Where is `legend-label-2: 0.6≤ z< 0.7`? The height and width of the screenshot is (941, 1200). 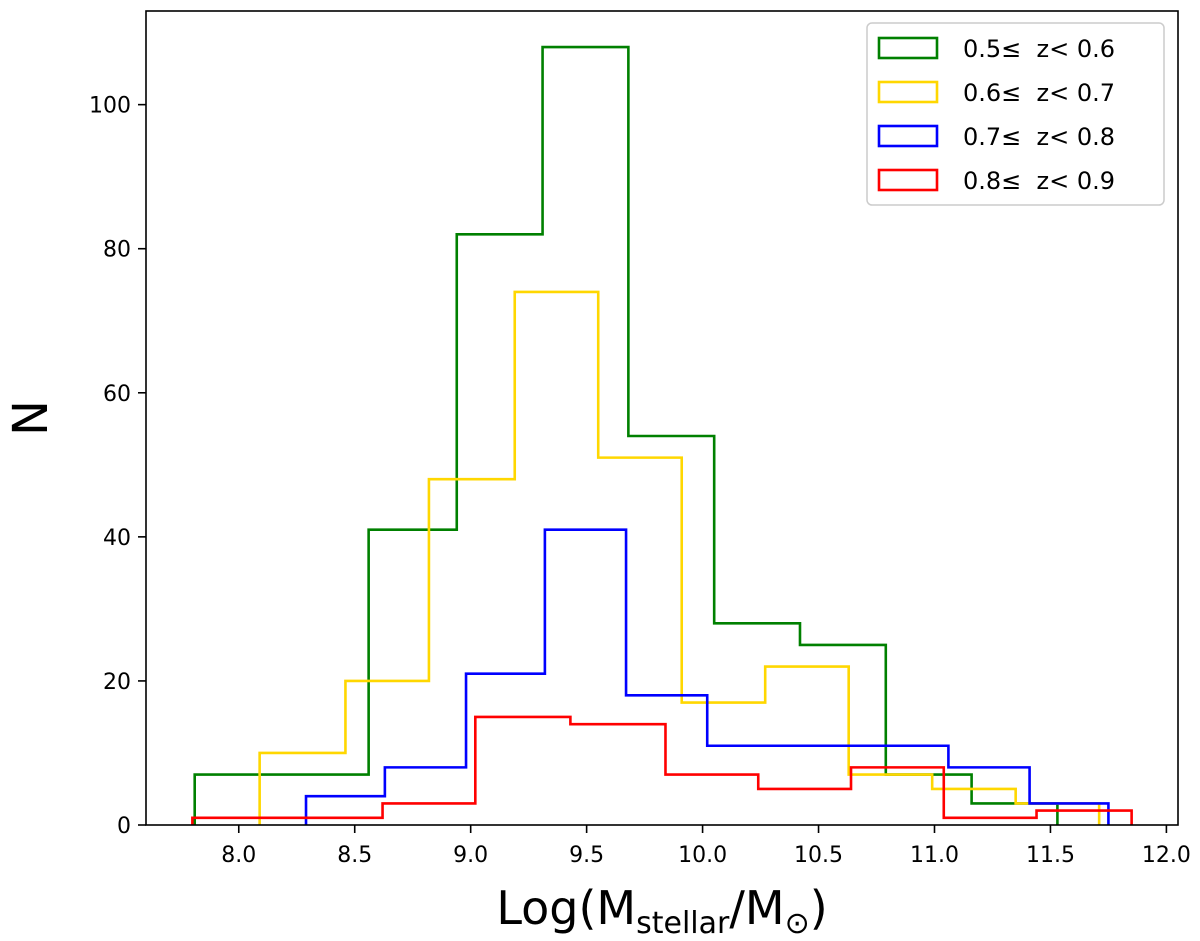 legend-label-2: 0.6≤ z< 0.7 is located at coordinates (1039, 93).